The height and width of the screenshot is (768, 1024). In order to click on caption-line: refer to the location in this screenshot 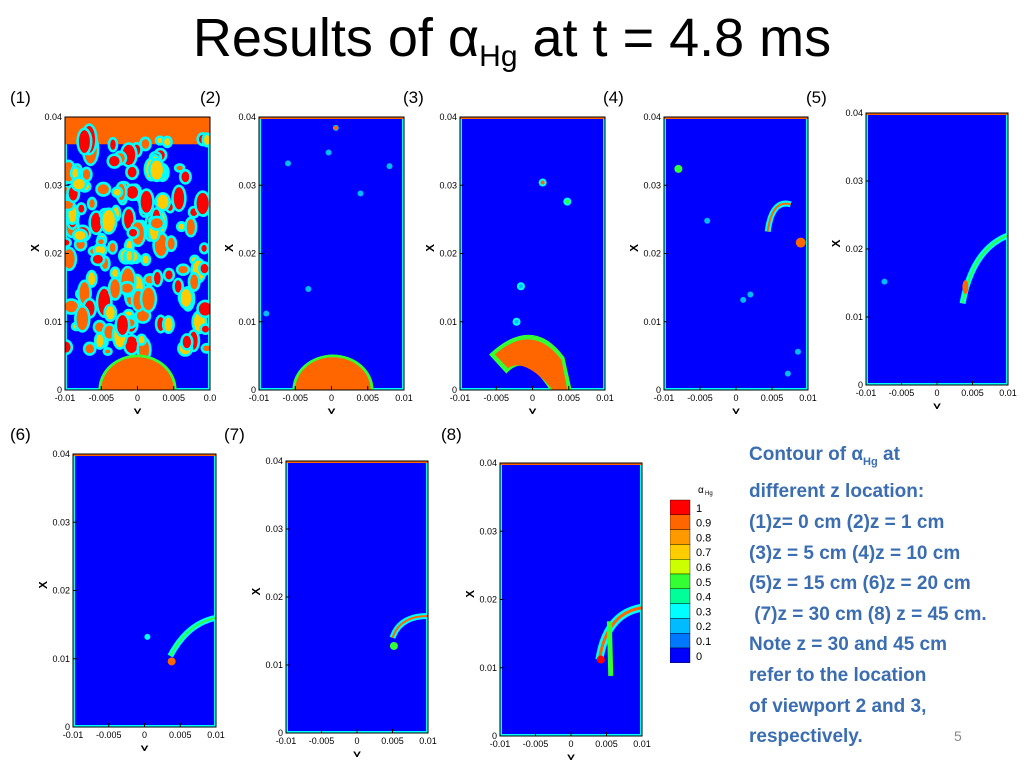, I will do `click(838, 675)`.